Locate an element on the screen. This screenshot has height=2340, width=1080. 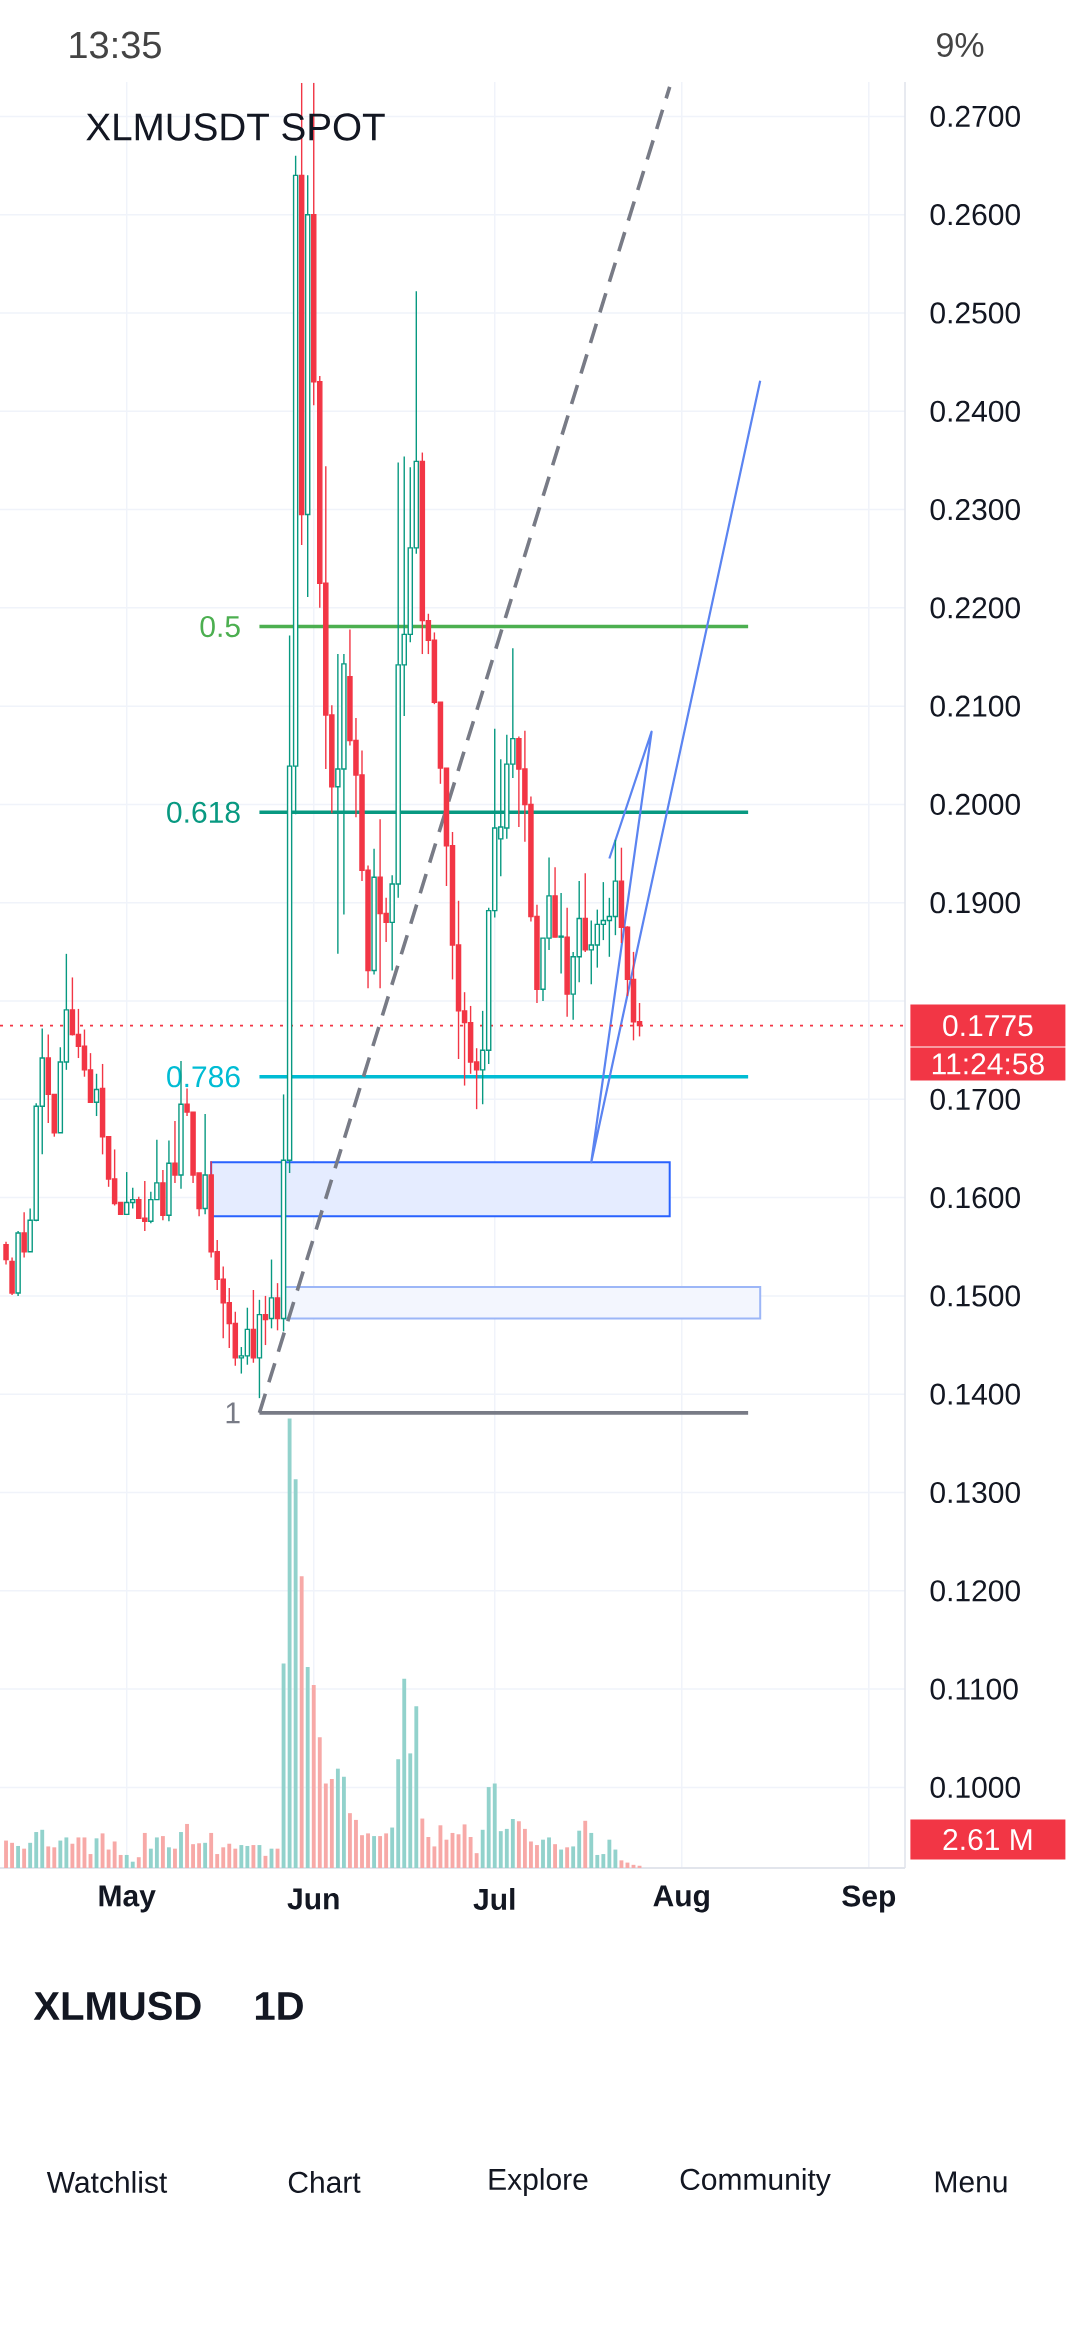
x-tick-label: May is located at coordinates (127, 1899).